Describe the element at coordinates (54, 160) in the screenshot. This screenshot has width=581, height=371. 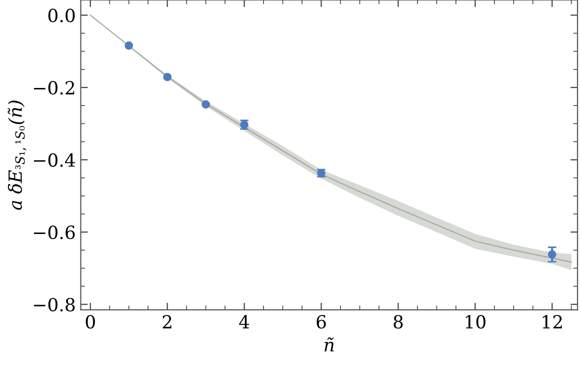
I see `y-tick-label: −0.4` at that location.